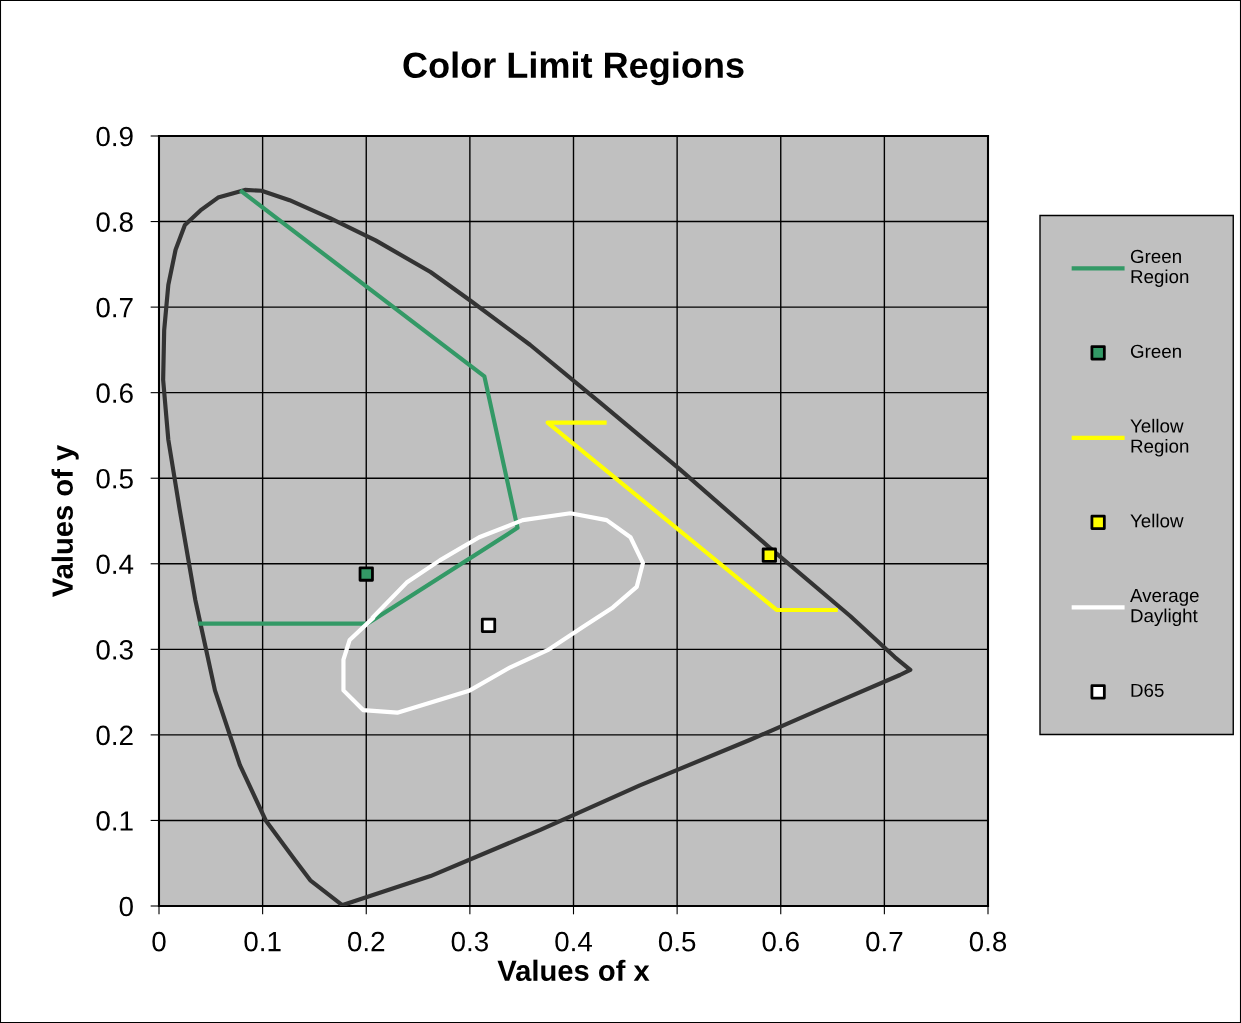  What do you see at coordinates (573, 970) in the screenshot?
I see `x-axis-title: Values of x` at bounding box center [573, 970].